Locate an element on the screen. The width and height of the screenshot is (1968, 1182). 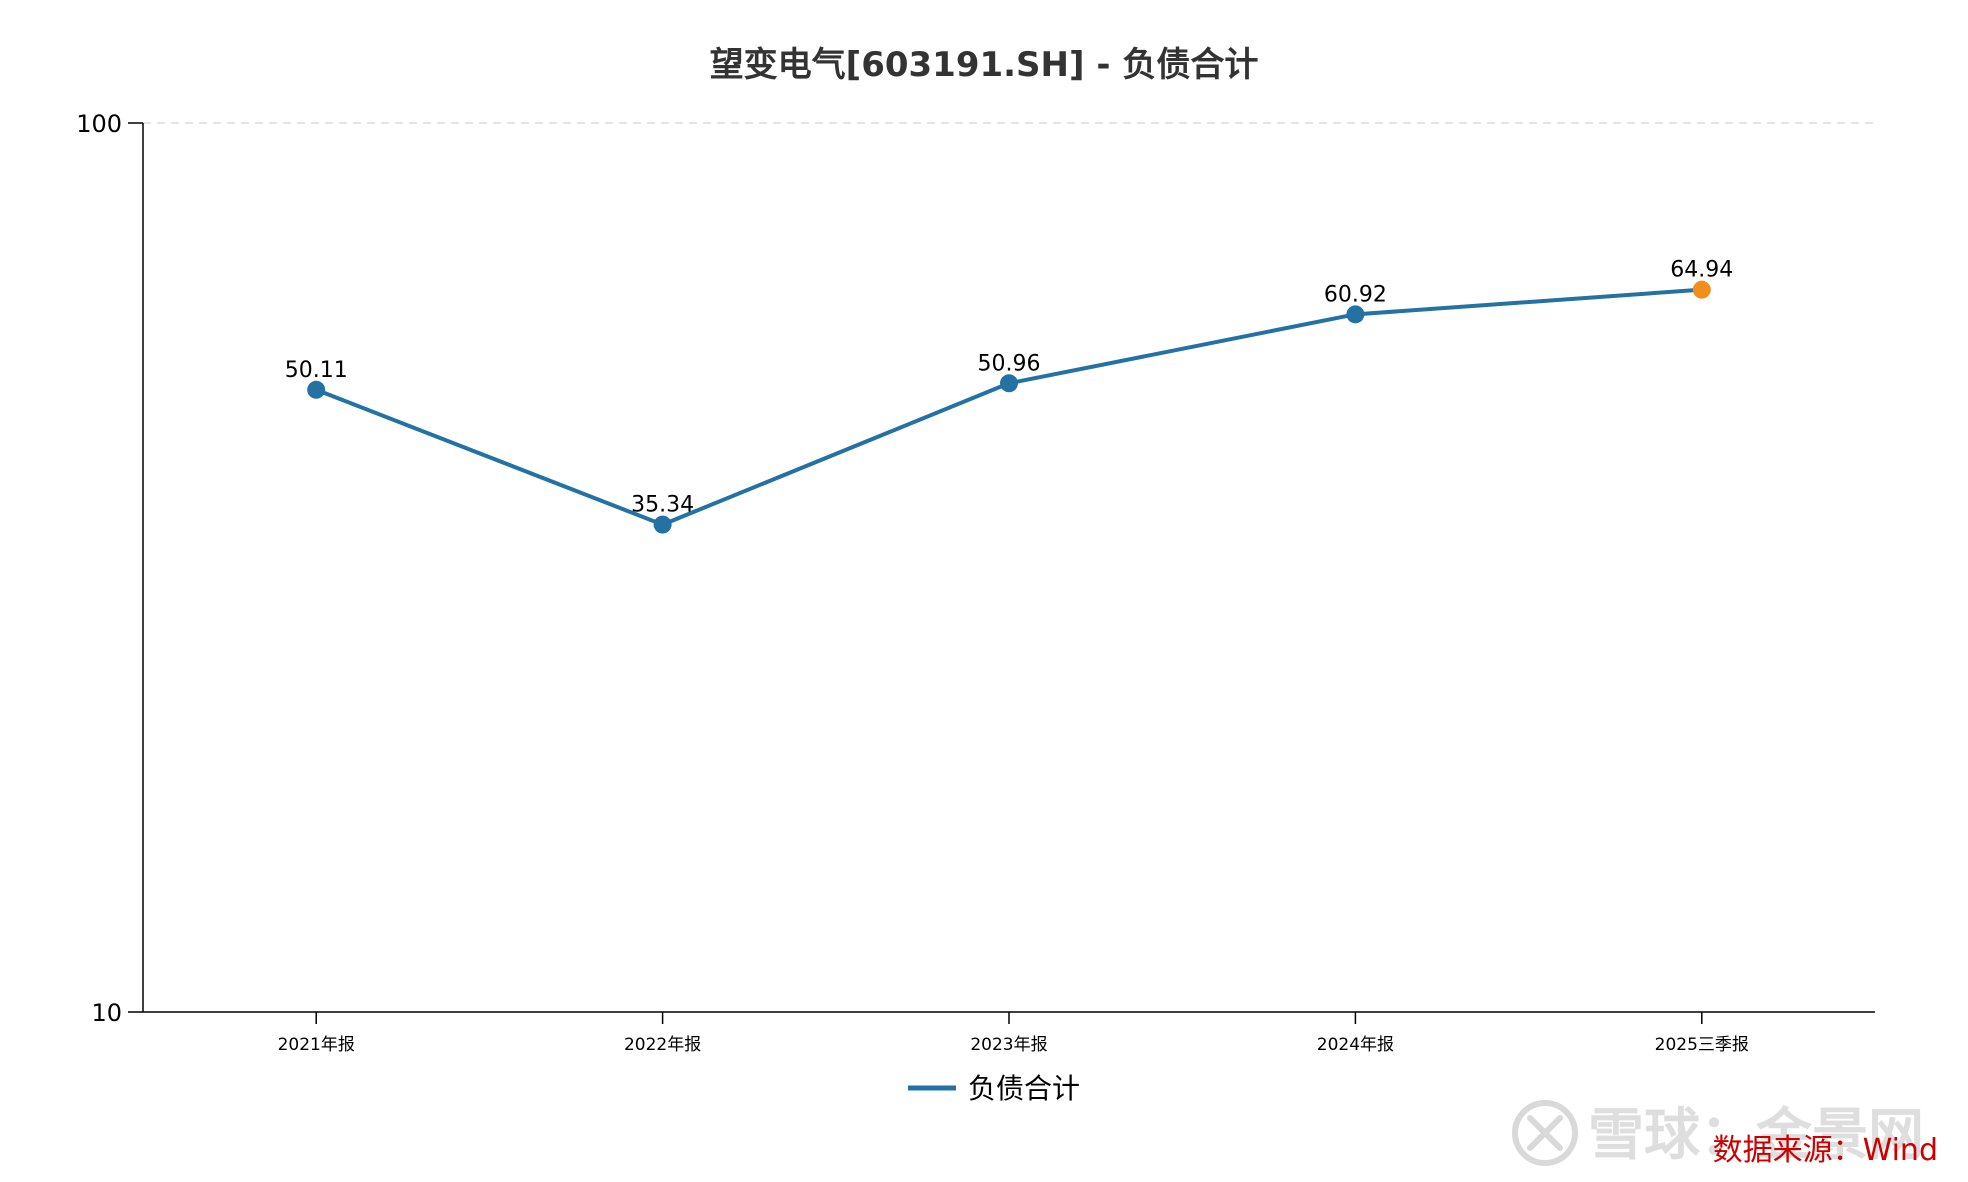
x-axis-ticks: 2021年报 2022年报 2023年报 2024年报 2025三季报 is located at coordinates (1013, 1033).